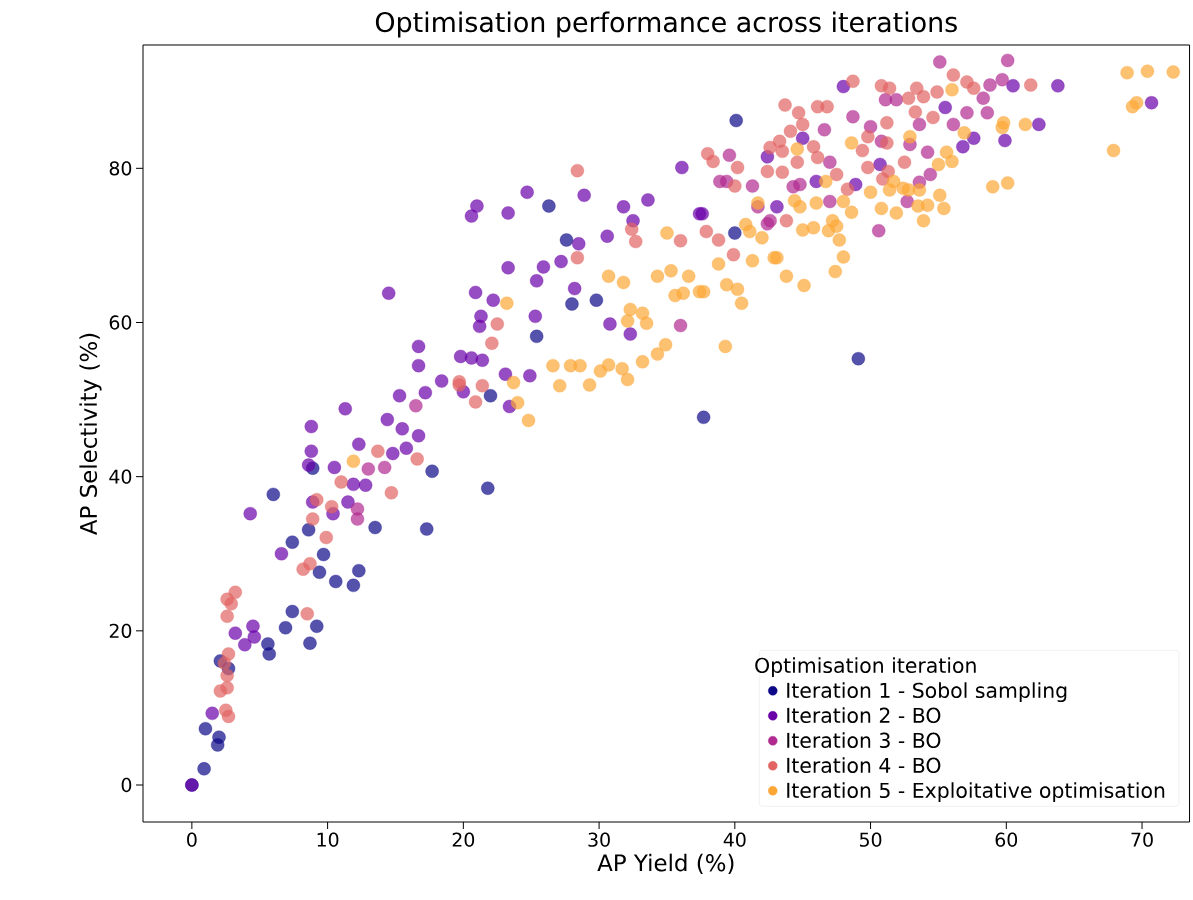  What do you see at coordinates (328, 839) in the screenshot?
I see `x-tick-label: 10` at bounding box center [328, 839].